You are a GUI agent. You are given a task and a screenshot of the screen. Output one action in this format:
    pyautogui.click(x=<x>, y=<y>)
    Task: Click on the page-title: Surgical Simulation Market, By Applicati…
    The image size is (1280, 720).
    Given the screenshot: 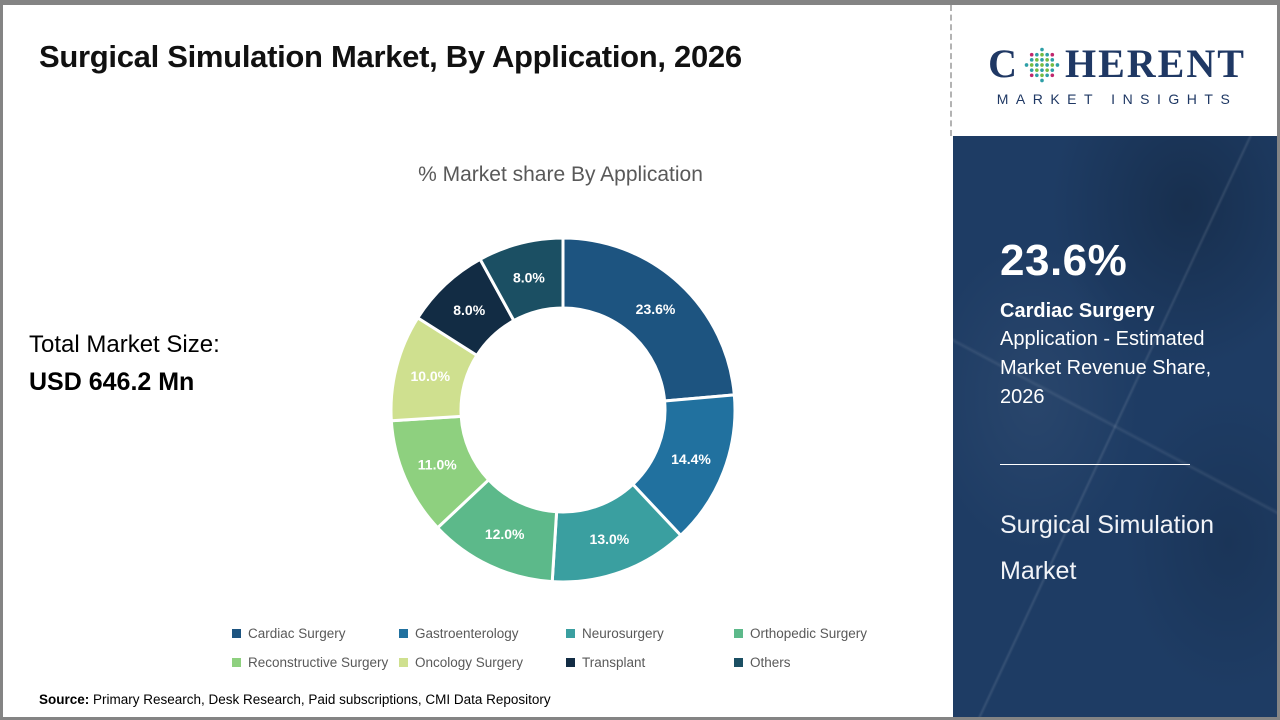 What is the action you would take?
    pyautogui.click(x=390, y=56)
    